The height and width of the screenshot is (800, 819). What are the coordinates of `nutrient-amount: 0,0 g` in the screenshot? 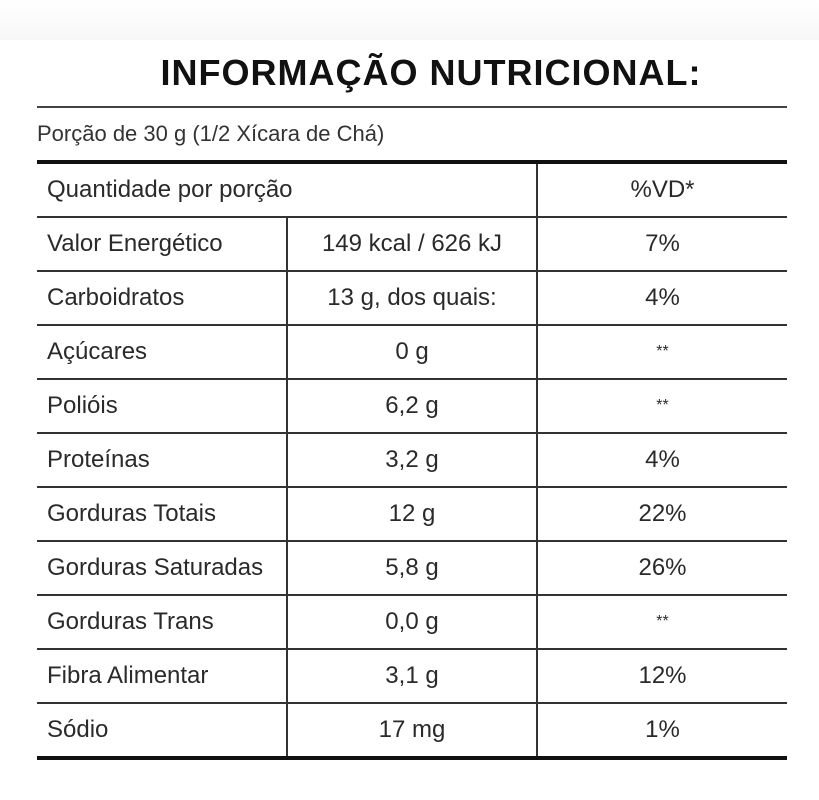 It's located at (412, 622).